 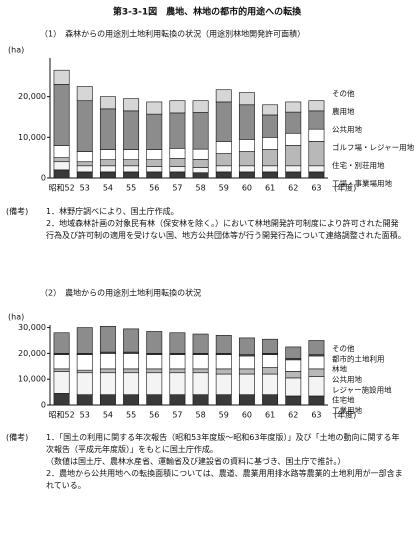 I want to click on x-tick-label: 58, so click(x=200, y=188).